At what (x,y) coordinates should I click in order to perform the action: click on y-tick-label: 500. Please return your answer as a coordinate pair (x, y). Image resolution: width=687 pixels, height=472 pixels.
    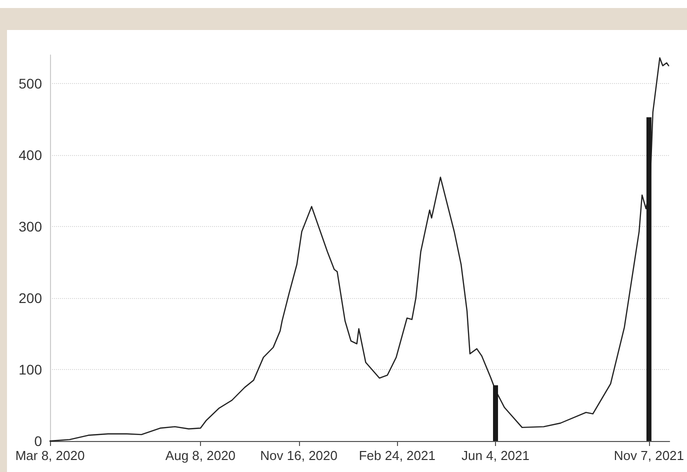
    Looking at the image, I should click on (30, 84).